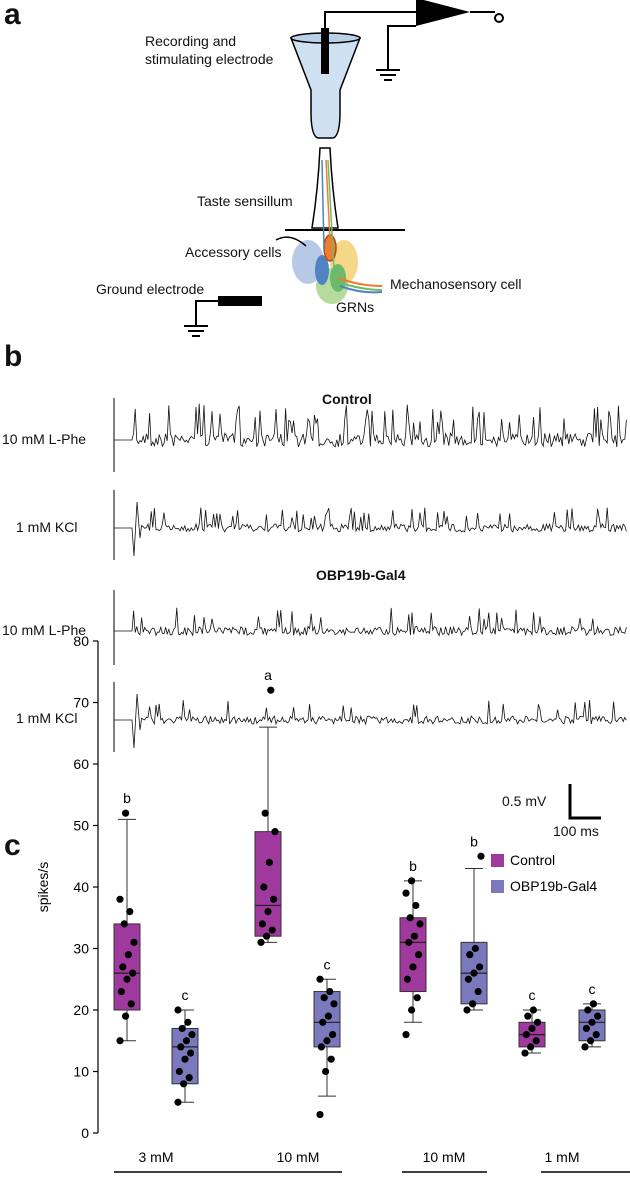  Describe the element at coordinates (81, 949) in the screenshot. I see `y-tick-label: 30` at that location.